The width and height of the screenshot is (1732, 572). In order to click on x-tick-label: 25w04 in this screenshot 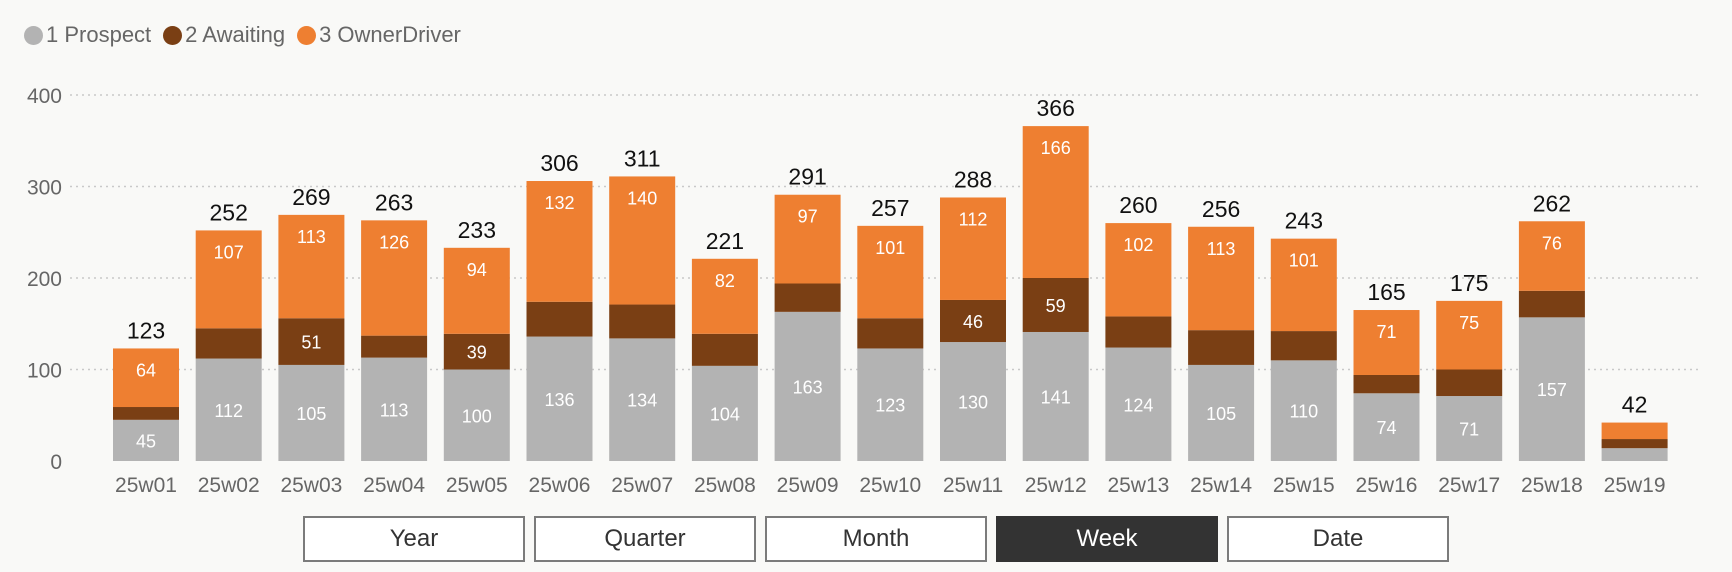, I will do `click(394, 485)`.